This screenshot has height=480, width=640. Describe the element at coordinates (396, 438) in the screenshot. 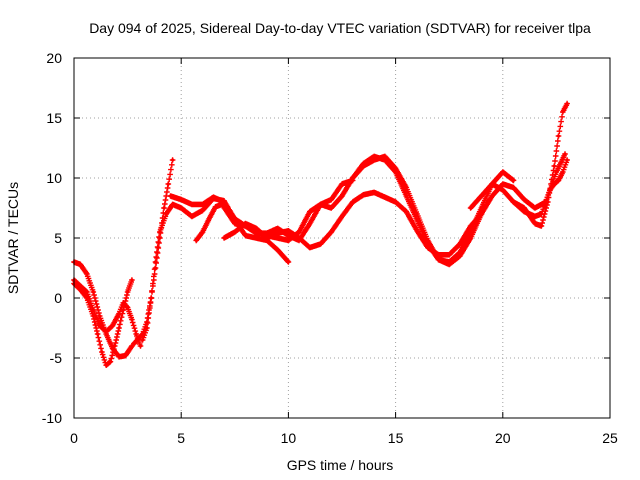

I see `x-tick-label: 15` at that location.